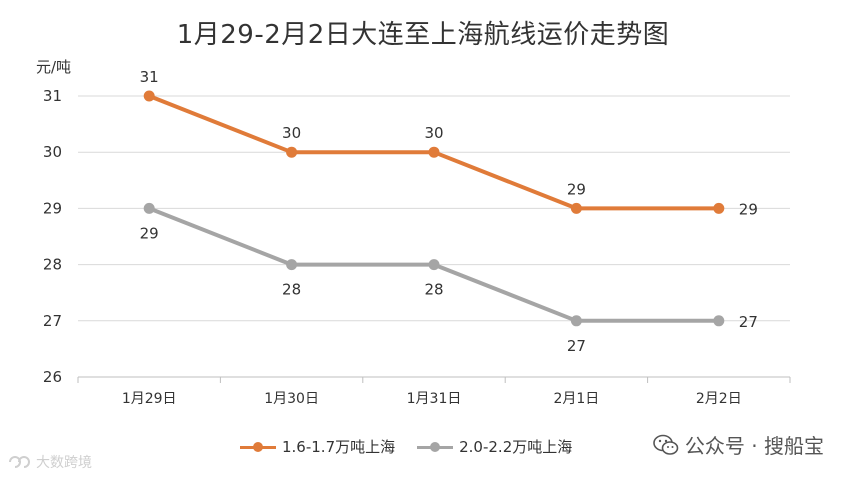  I want to click on y-tick-labels: 26 27 28 29 30 31, so click(52, 236).